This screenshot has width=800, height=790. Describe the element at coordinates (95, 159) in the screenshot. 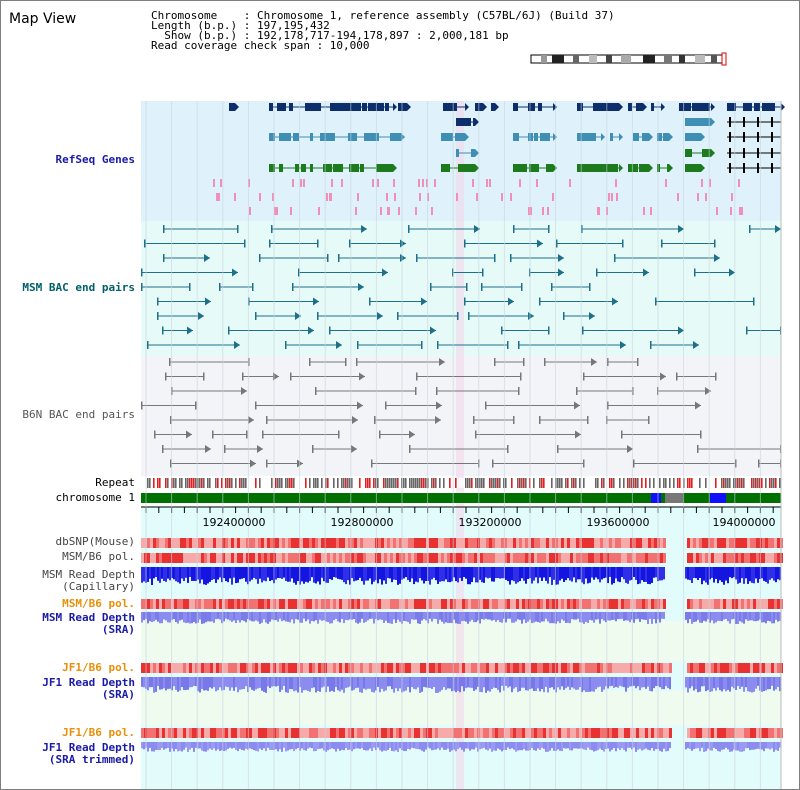

I see `track-label-refseq: RefSeq Genes` at that location.